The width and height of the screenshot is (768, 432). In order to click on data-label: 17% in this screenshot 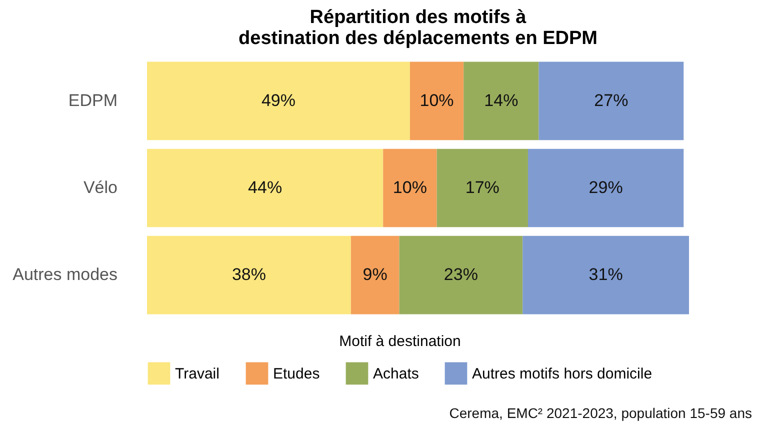, I will do `click(482, 187)`.